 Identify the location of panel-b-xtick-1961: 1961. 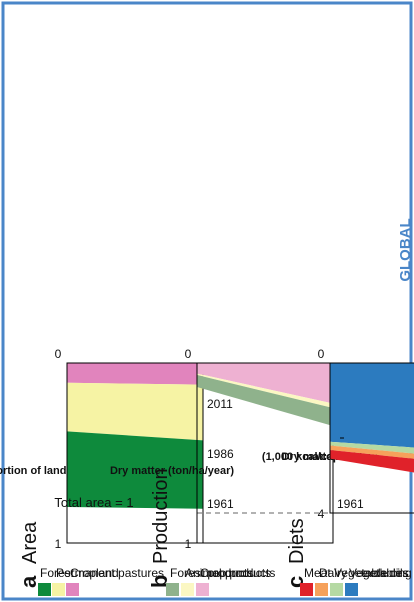
(350, 504).